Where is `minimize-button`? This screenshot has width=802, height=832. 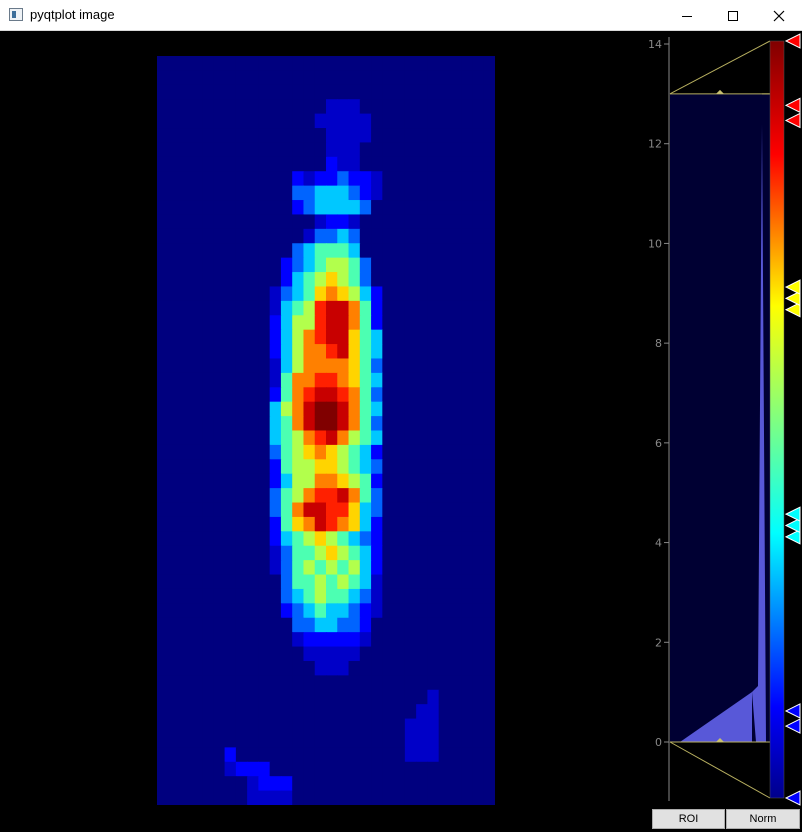
minimize-button is located at coordinates (687, 15).